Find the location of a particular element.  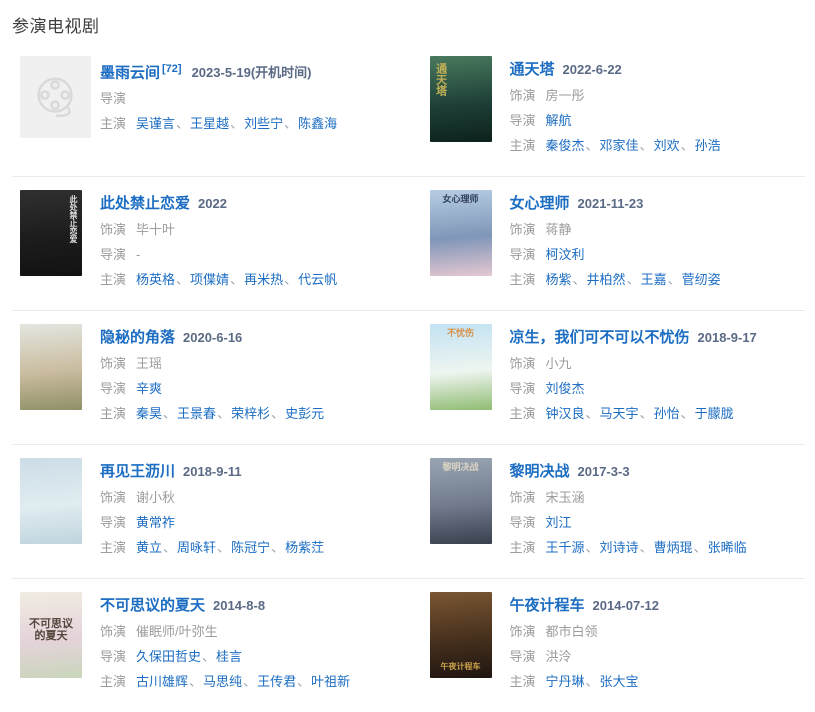

person-link: 刘诗诗 is located at coordinates (619, 547).